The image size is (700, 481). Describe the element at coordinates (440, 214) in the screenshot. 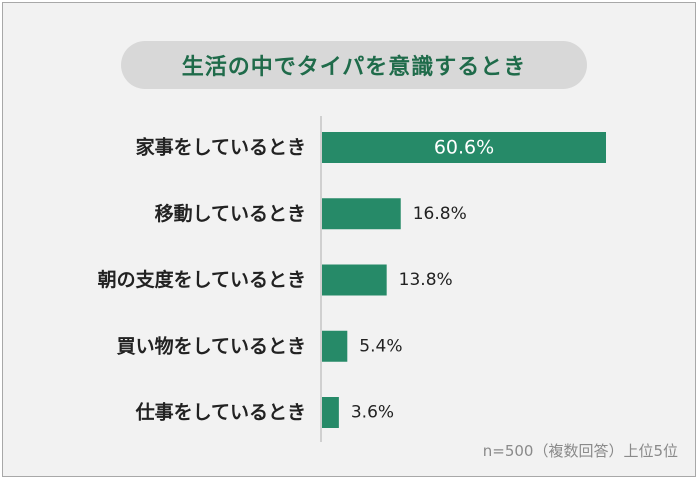

I see `value-label: 16.8%` at that location.